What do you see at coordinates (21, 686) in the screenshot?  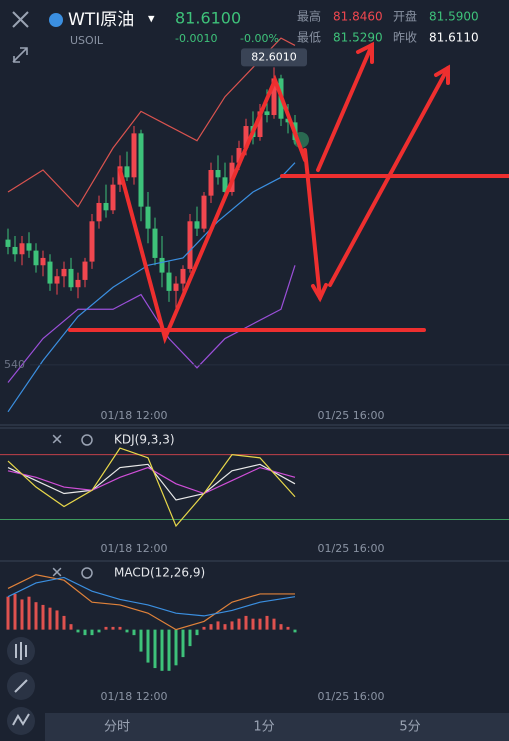 I see `tool-icons` at bounding box center [21, 686].